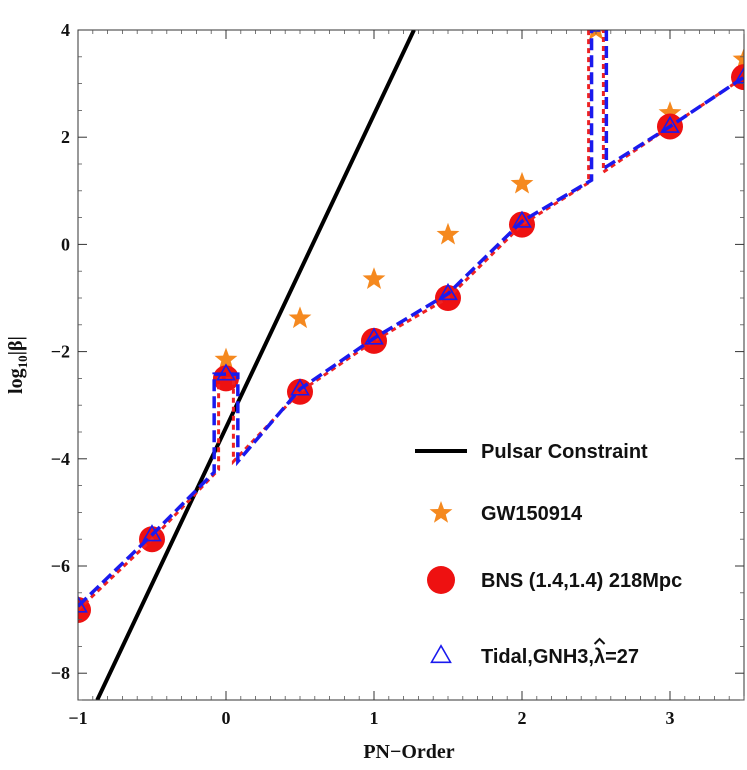  Describe the element at coordinates (226, 718) in the screenshot. I see `x-tick-label: 0` at that location.